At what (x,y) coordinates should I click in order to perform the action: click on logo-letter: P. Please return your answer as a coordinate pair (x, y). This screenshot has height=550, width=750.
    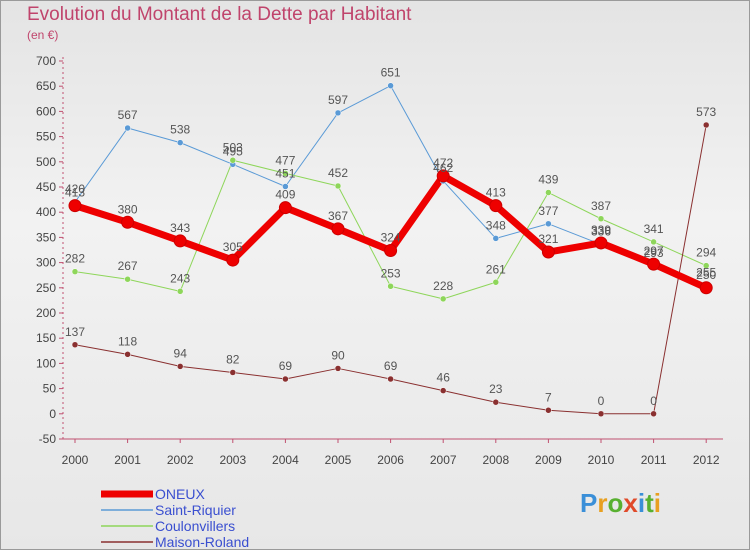
    Looking at the image, I should click on (589, 503).